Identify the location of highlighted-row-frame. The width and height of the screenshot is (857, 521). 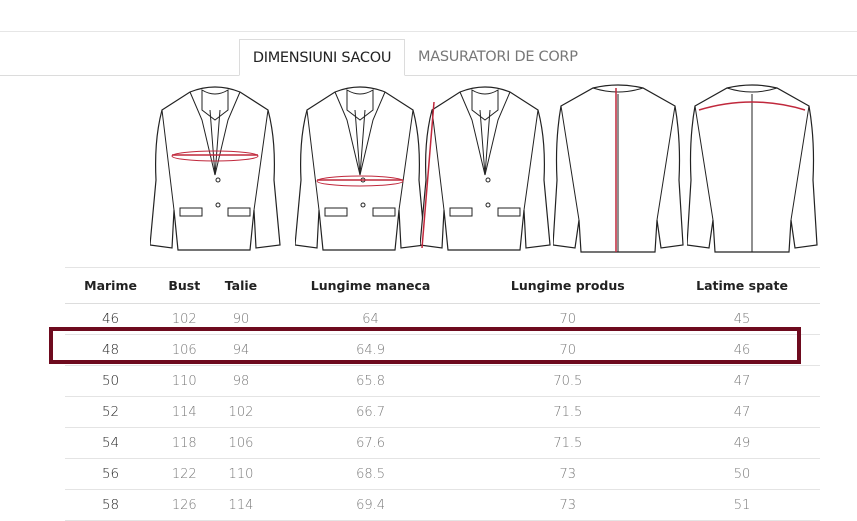
(425, 345).